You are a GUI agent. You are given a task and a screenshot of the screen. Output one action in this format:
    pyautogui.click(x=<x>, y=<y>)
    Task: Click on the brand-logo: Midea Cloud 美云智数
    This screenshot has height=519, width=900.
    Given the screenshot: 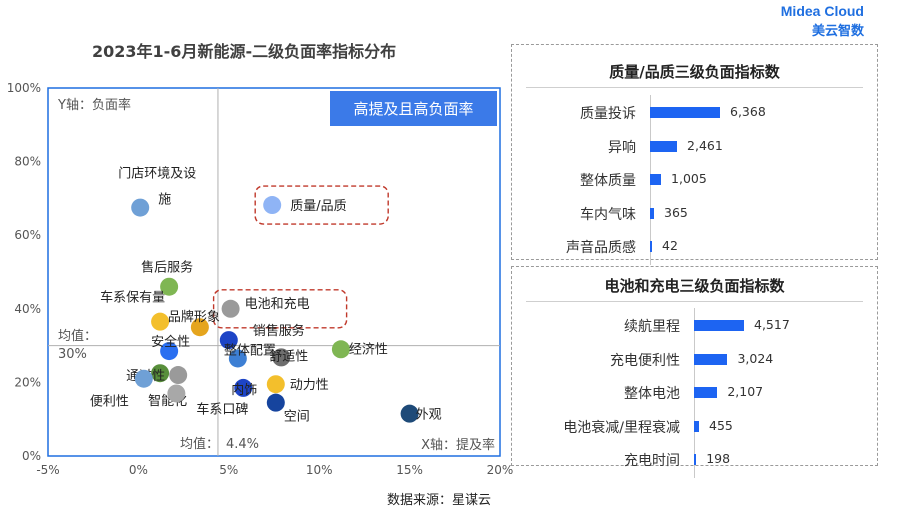 What is the action you would take?
    pyautogui.click(x=822, y=21)
    